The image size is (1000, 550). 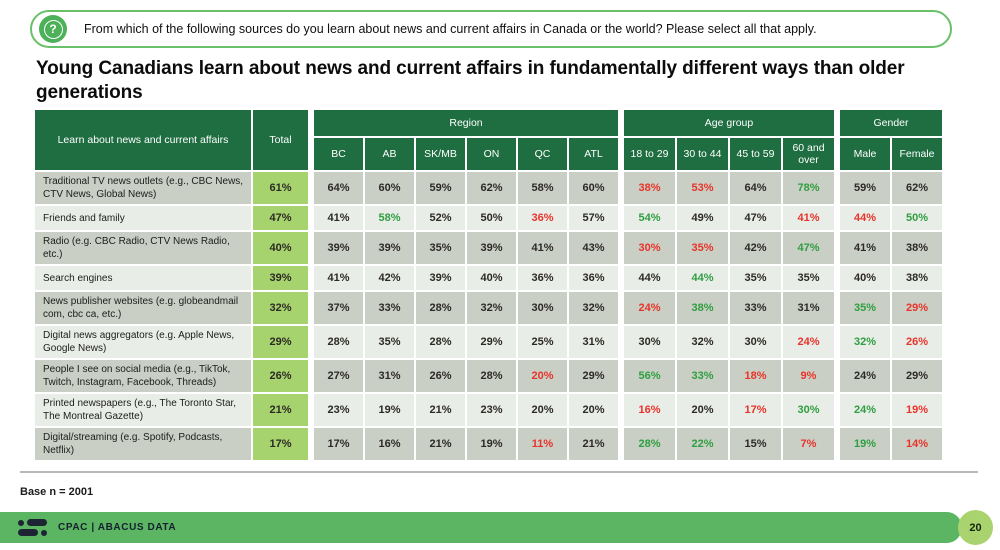 What do you see at coordinates (499, 472) in the screenshot?
I see `divider-line` at bounding box center [499, 472].